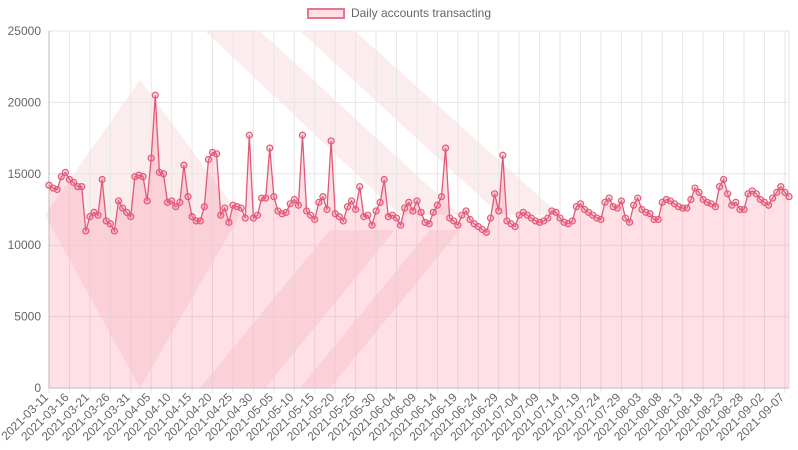 The height and width of the screenshot is (450, 798). What do you see at coordinates (399, 13) in the screenshot?
I see `legend: Daily accounts transacting` at bounding box center [399, 13].